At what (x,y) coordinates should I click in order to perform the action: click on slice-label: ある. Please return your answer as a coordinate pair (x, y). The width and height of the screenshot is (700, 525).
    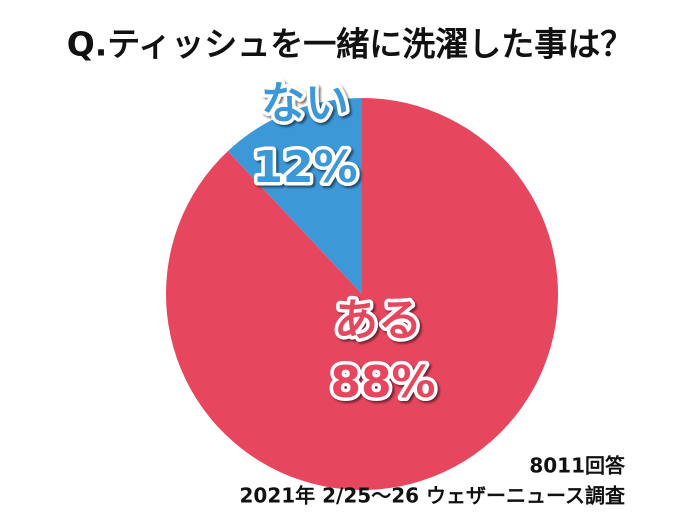
    Looking at the image, I should click on (378, 320).